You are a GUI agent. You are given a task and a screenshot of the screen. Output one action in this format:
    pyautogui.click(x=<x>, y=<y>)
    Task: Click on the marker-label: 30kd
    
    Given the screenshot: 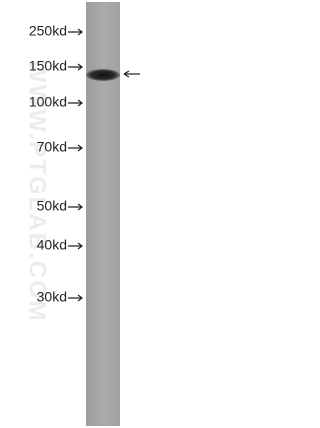 What is the action you would take?
    pyautogui.click(x=52, y=297)
    